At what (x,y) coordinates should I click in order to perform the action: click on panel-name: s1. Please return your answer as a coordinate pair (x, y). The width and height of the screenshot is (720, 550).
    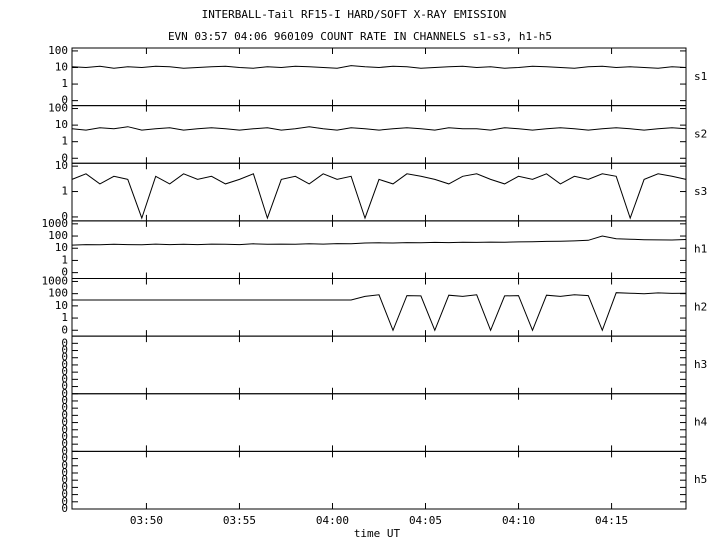
    Looking at the image, I should click on (700, 76).